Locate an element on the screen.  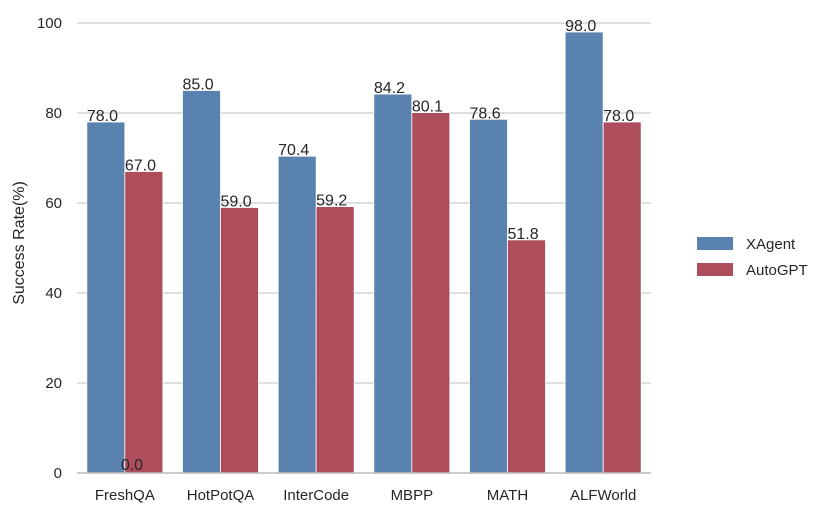
legend-swatch-xagent is located at coordinates (715, 243).